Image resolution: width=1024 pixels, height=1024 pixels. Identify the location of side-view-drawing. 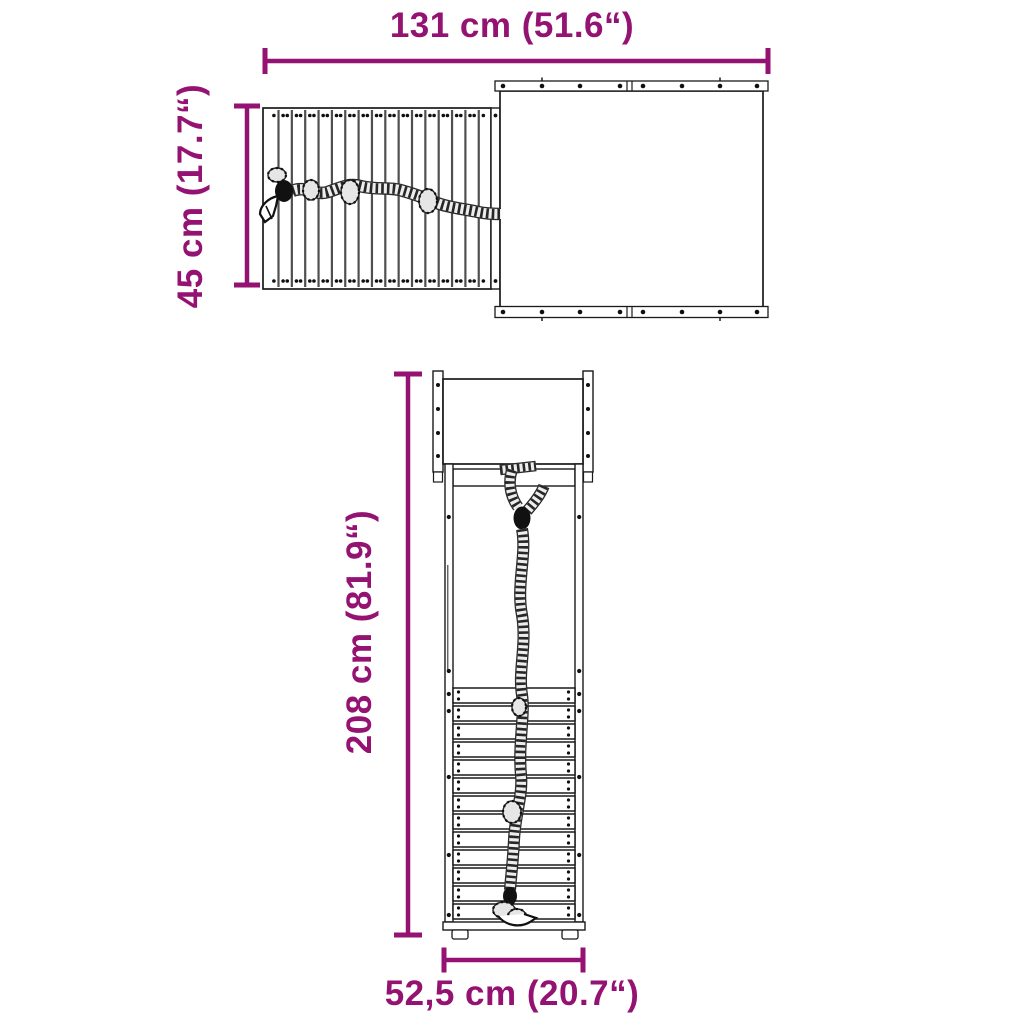
(513, 655).